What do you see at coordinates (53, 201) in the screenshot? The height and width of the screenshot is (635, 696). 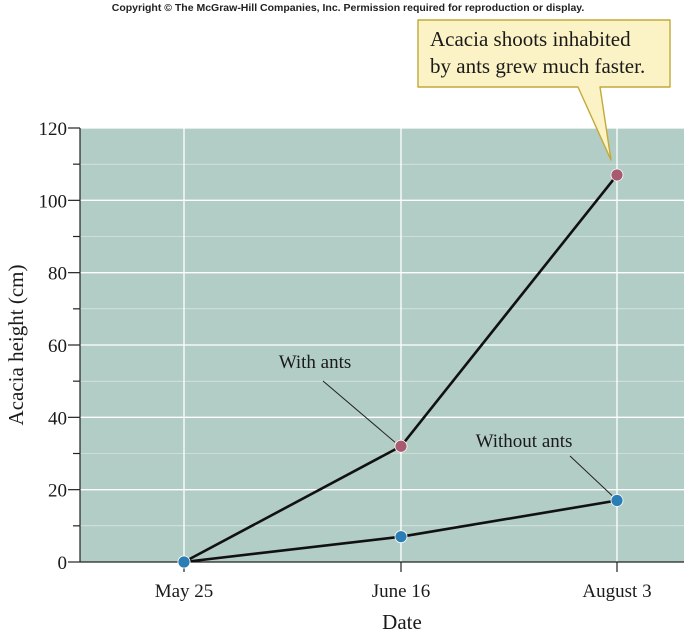 I see `y-tick-label: 100` at bounding box center [53, 201].